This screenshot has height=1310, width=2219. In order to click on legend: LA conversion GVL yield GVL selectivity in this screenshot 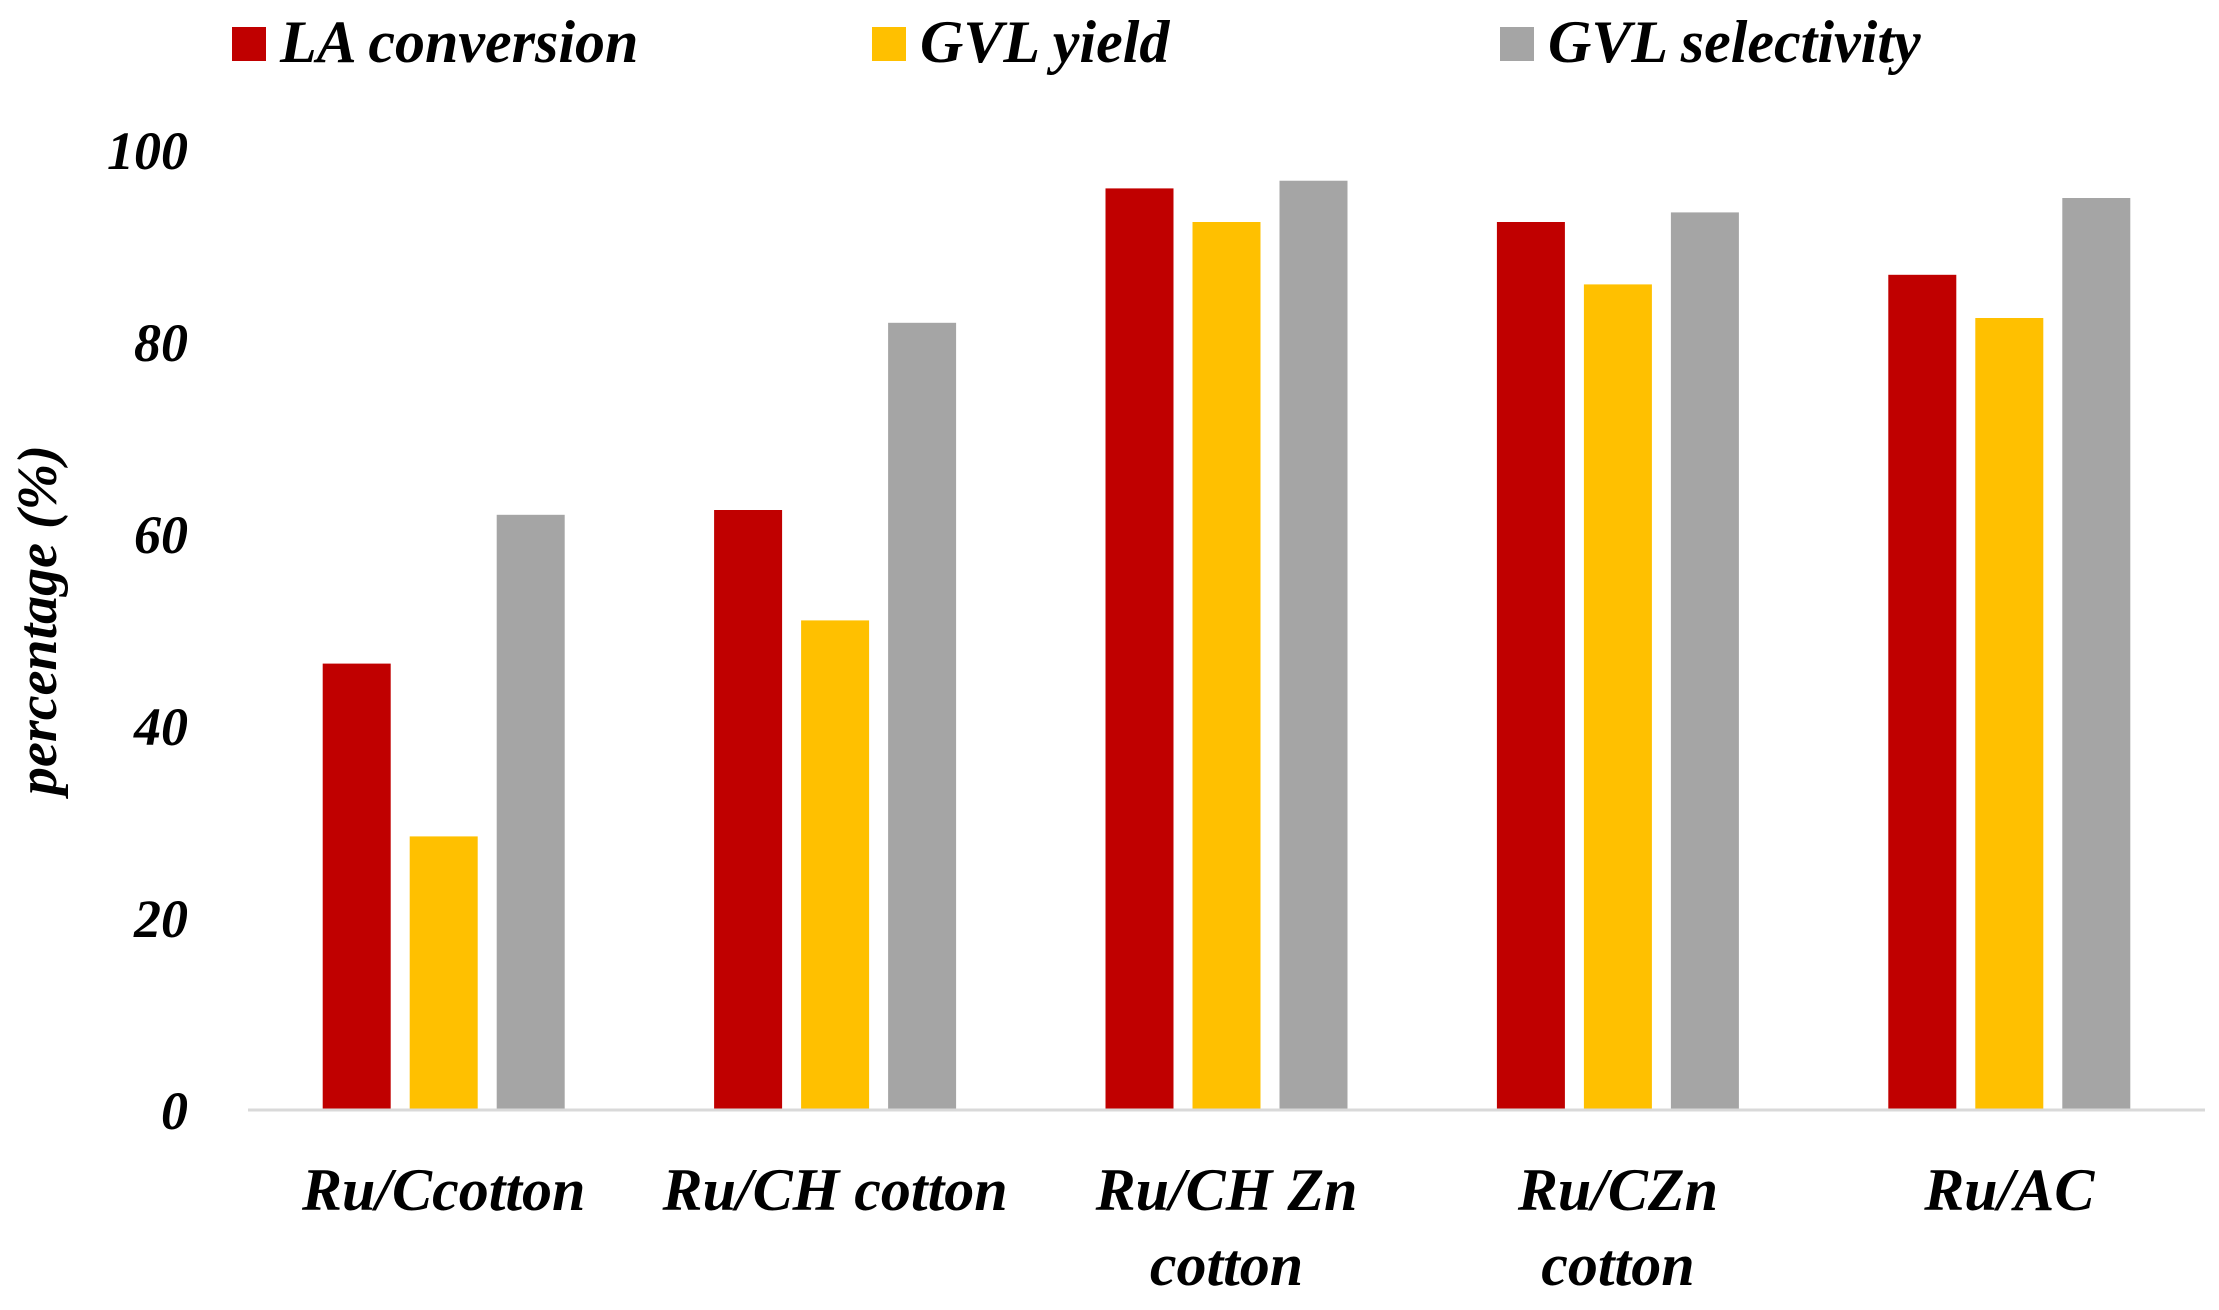, I will do `click(1076, 42)`.